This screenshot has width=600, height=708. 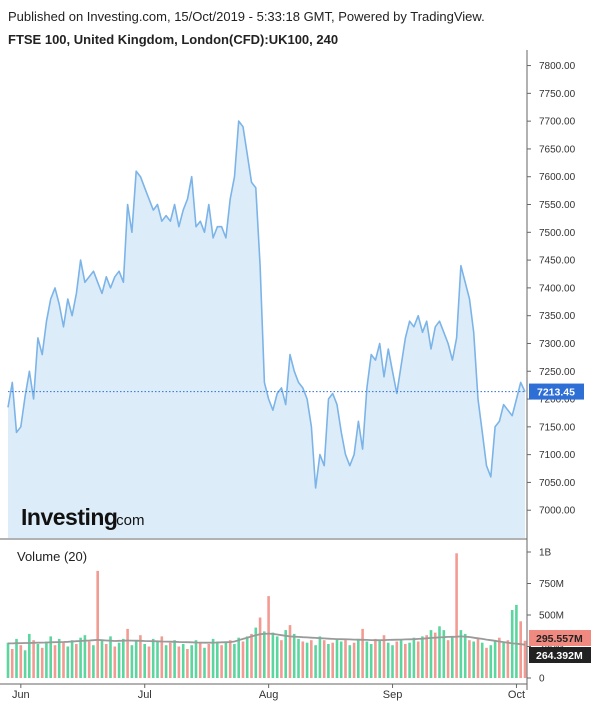 What do you see at coordinates (557, 205) in the screenshot?
I see `price-tick-label: 7550.00` at bounding box center [557, 205].